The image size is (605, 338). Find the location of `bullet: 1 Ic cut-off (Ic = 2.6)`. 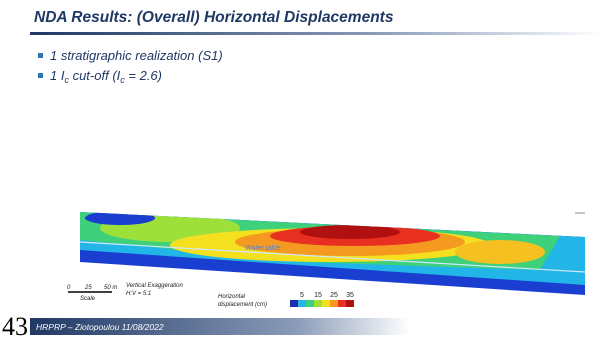

bullet: 1 Ic cut-off (Ic = 2.6) is located at coordinates (106, 76).